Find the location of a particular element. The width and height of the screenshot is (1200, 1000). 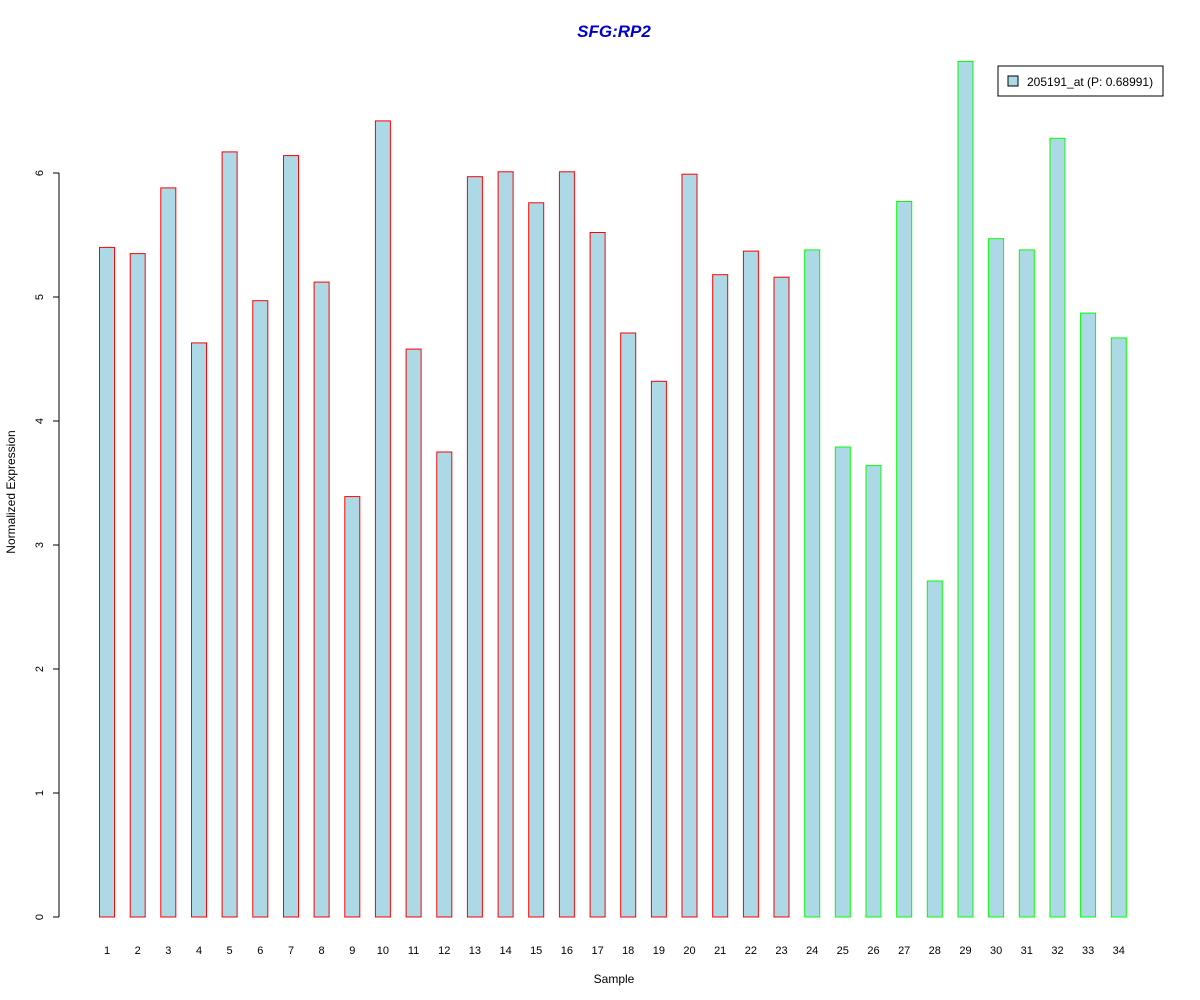

legend-swatch is located at coordinates (1013, 81).